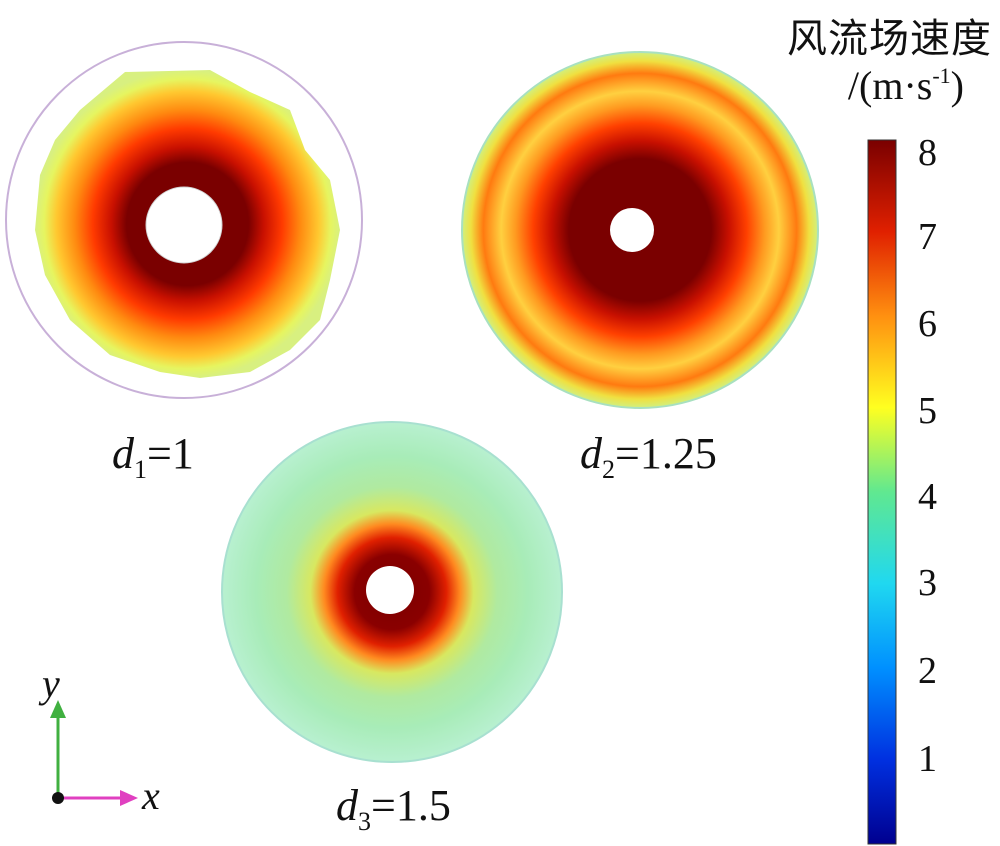 The width and height of the screenshot is (1000, 846). What do you see at coordinates (927, 153) in the screenshot?
I see `colorbar-tick: 8` at bounding box center [927, 153].